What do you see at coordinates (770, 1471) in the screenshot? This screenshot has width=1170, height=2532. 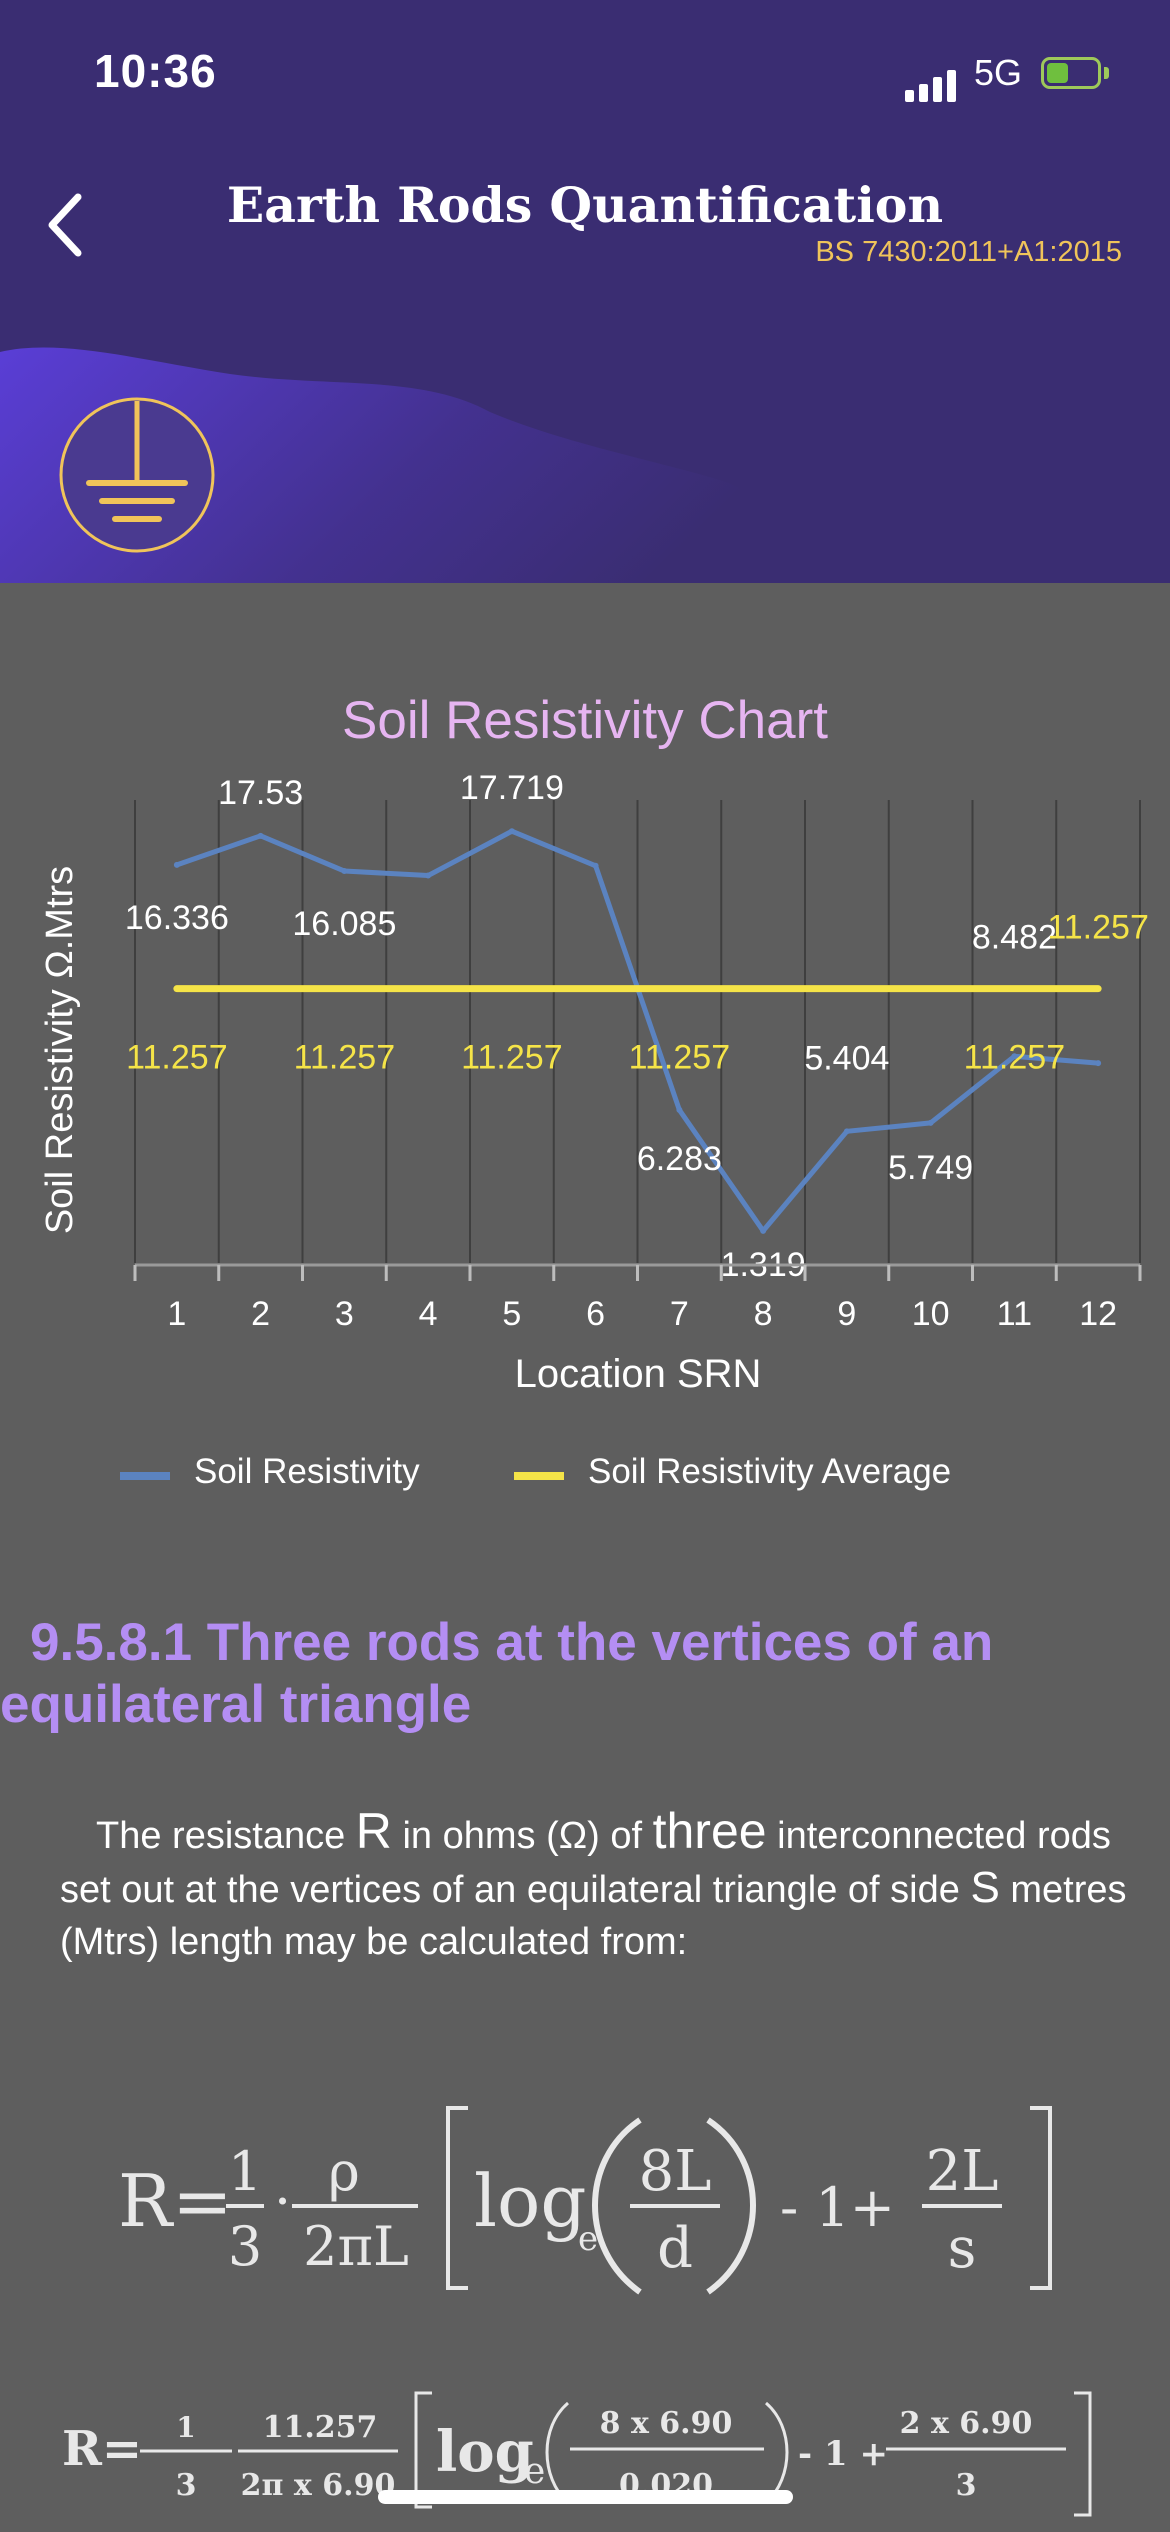 I see `legend-label: Soil Resistivity Average` at bounding box center [770, 1471].